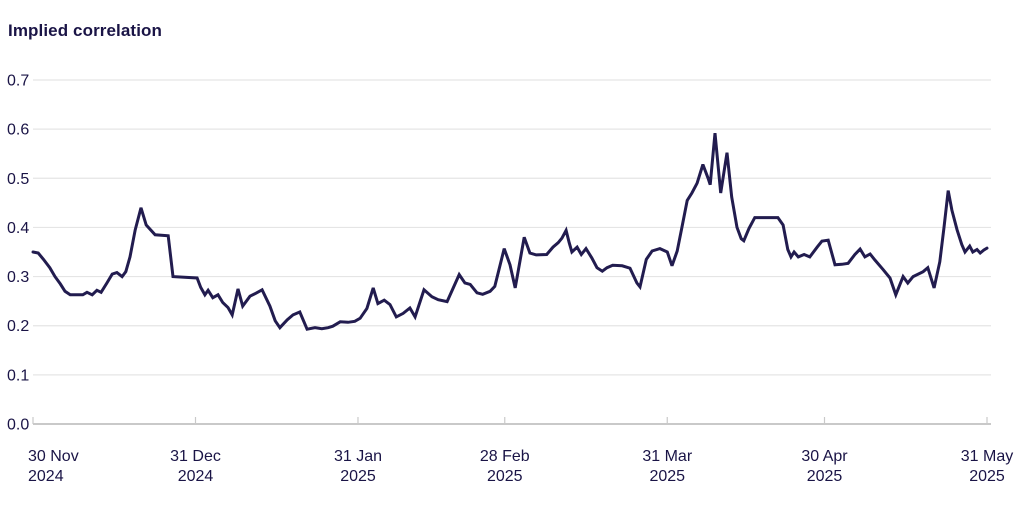 This screenshot has height=513, width=1024. What do you see at coordinates (824, 456) in the screenshot?
I see `x-axis-label: 30 Apr` at bounding box center [824, 456].